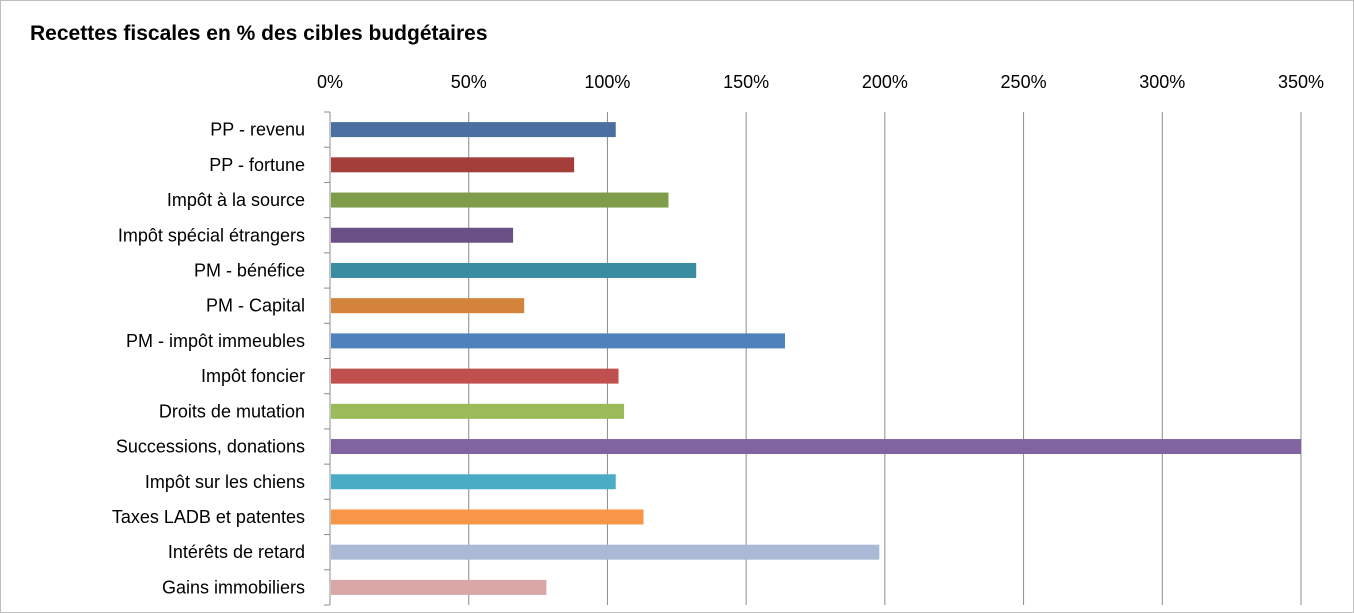 The height and width of the screenshot is (613, 1354). What do you see at coordinates (249, 270) in the screenshot?
I see `y-tick-label: PM - bénéfice` at bounding box center [249, 270].